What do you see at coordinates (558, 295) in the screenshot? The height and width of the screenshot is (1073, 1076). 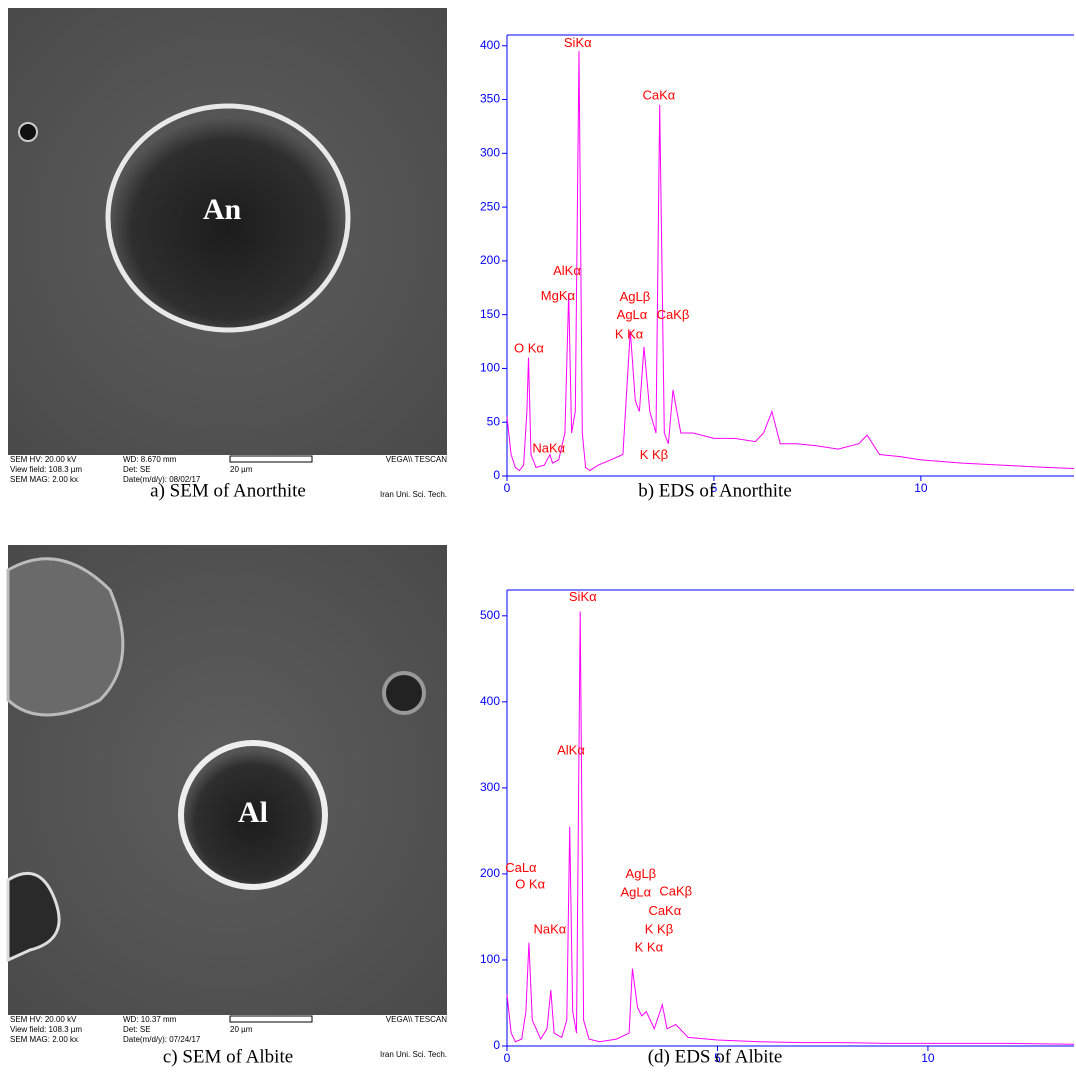 I see `peak-label: MgKα` at bounding box center [558, 295].